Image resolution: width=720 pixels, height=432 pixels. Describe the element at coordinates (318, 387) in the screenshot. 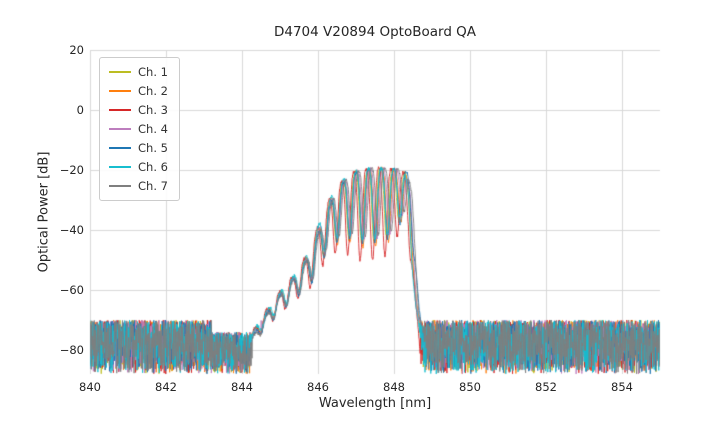

I see `x-tick-label: 846` at that location.